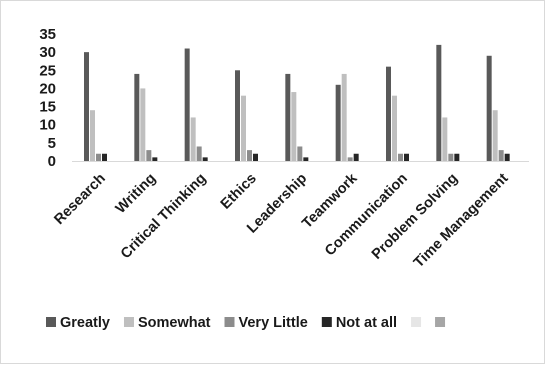  I want to click on bar-research-very-little, so click(98, 157).